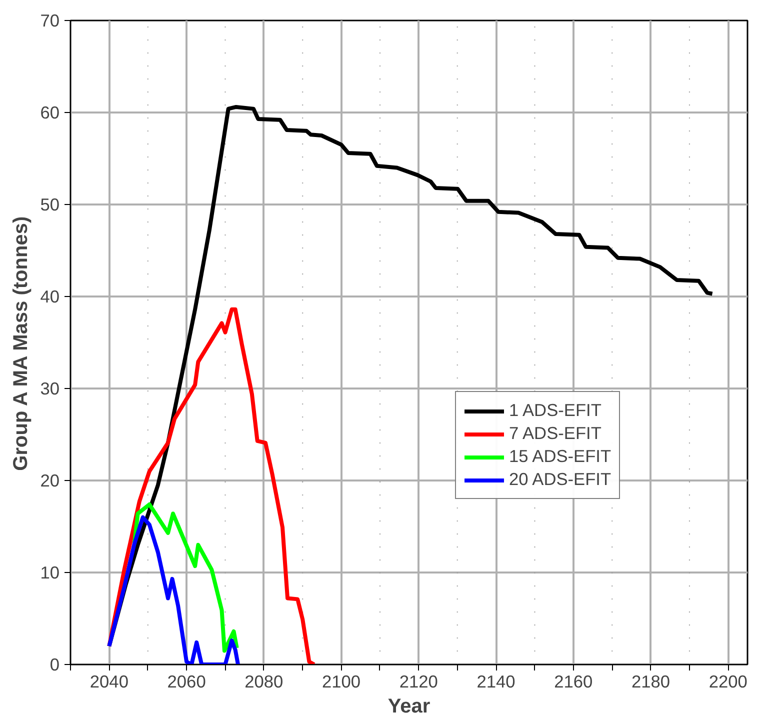 This screenshot has height=725, width=759. I want to click on x-tick-label: 2200, so click(728, 682).